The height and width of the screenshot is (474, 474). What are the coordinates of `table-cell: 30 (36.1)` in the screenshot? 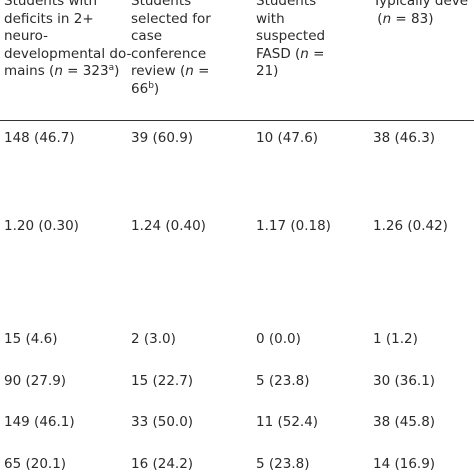 It's located at (404, 381).